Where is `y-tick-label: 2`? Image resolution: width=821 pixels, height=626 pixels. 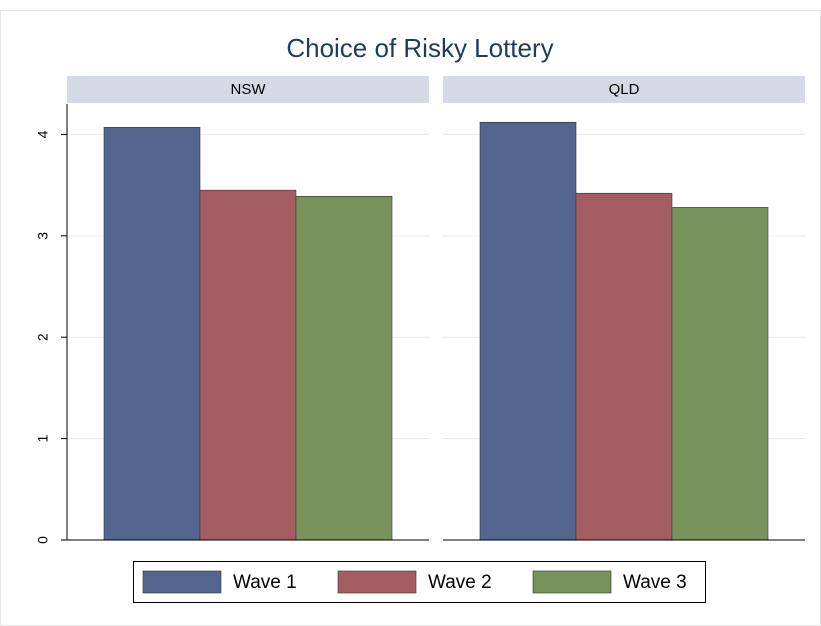
y-tick-label: 2 is located at coordinates (43, 337).